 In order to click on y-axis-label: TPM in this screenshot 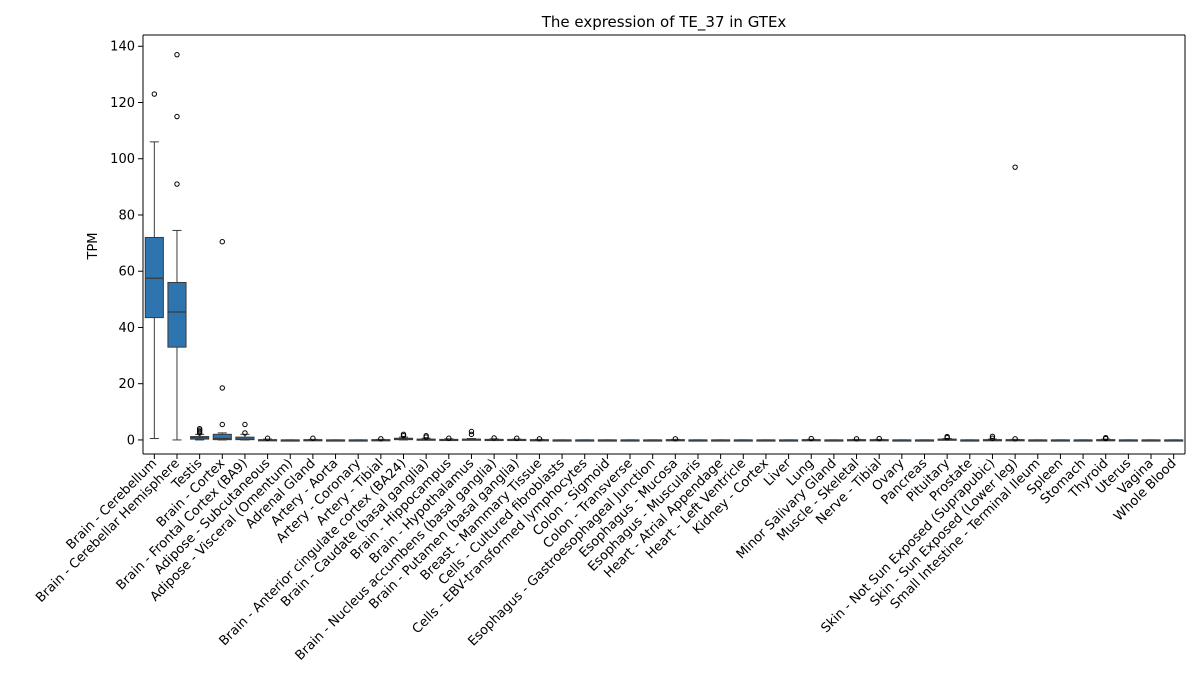, I will do `click(93, 247)`.